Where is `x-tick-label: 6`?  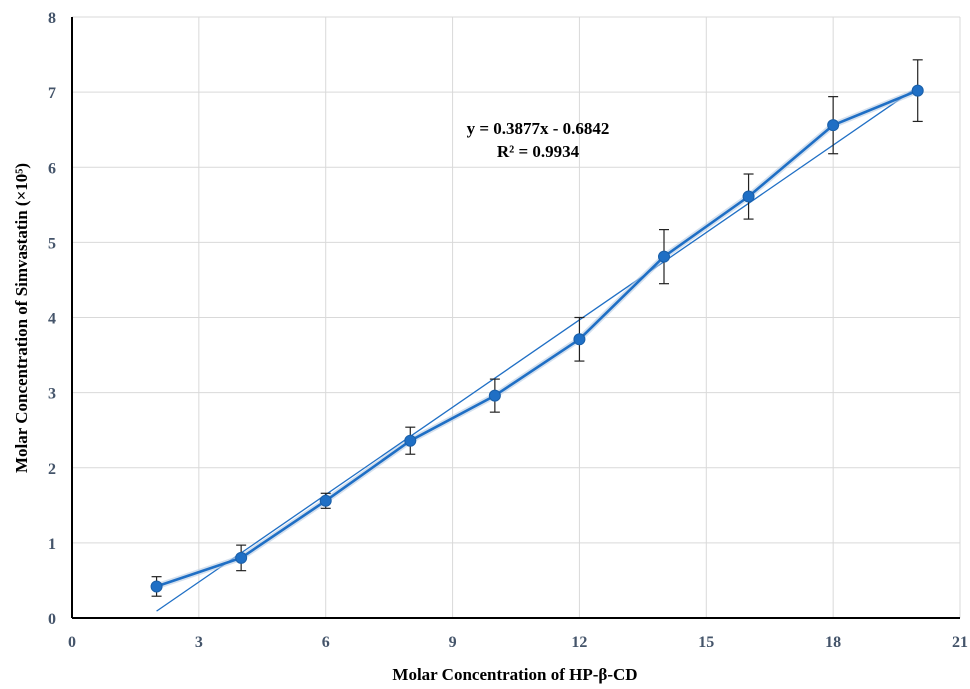 x-tick-label: 6 is located at coordinates (326, 642).